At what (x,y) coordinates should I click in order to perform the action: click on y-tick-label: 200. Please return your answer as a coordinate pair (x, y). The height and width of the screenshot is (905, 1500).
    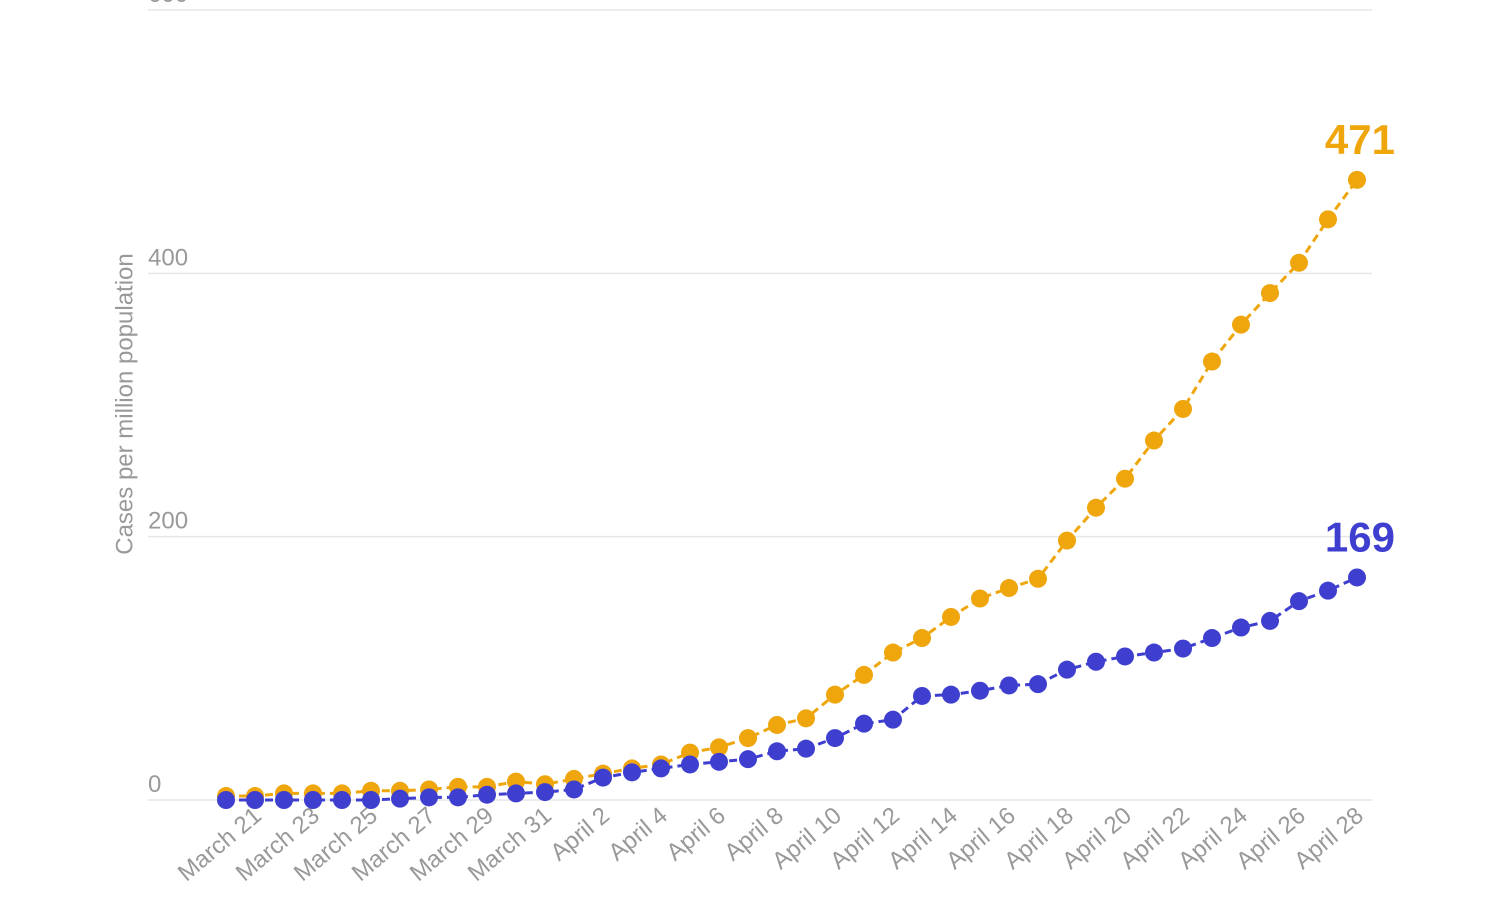
    Looking at the image, I should click on (168, 521).